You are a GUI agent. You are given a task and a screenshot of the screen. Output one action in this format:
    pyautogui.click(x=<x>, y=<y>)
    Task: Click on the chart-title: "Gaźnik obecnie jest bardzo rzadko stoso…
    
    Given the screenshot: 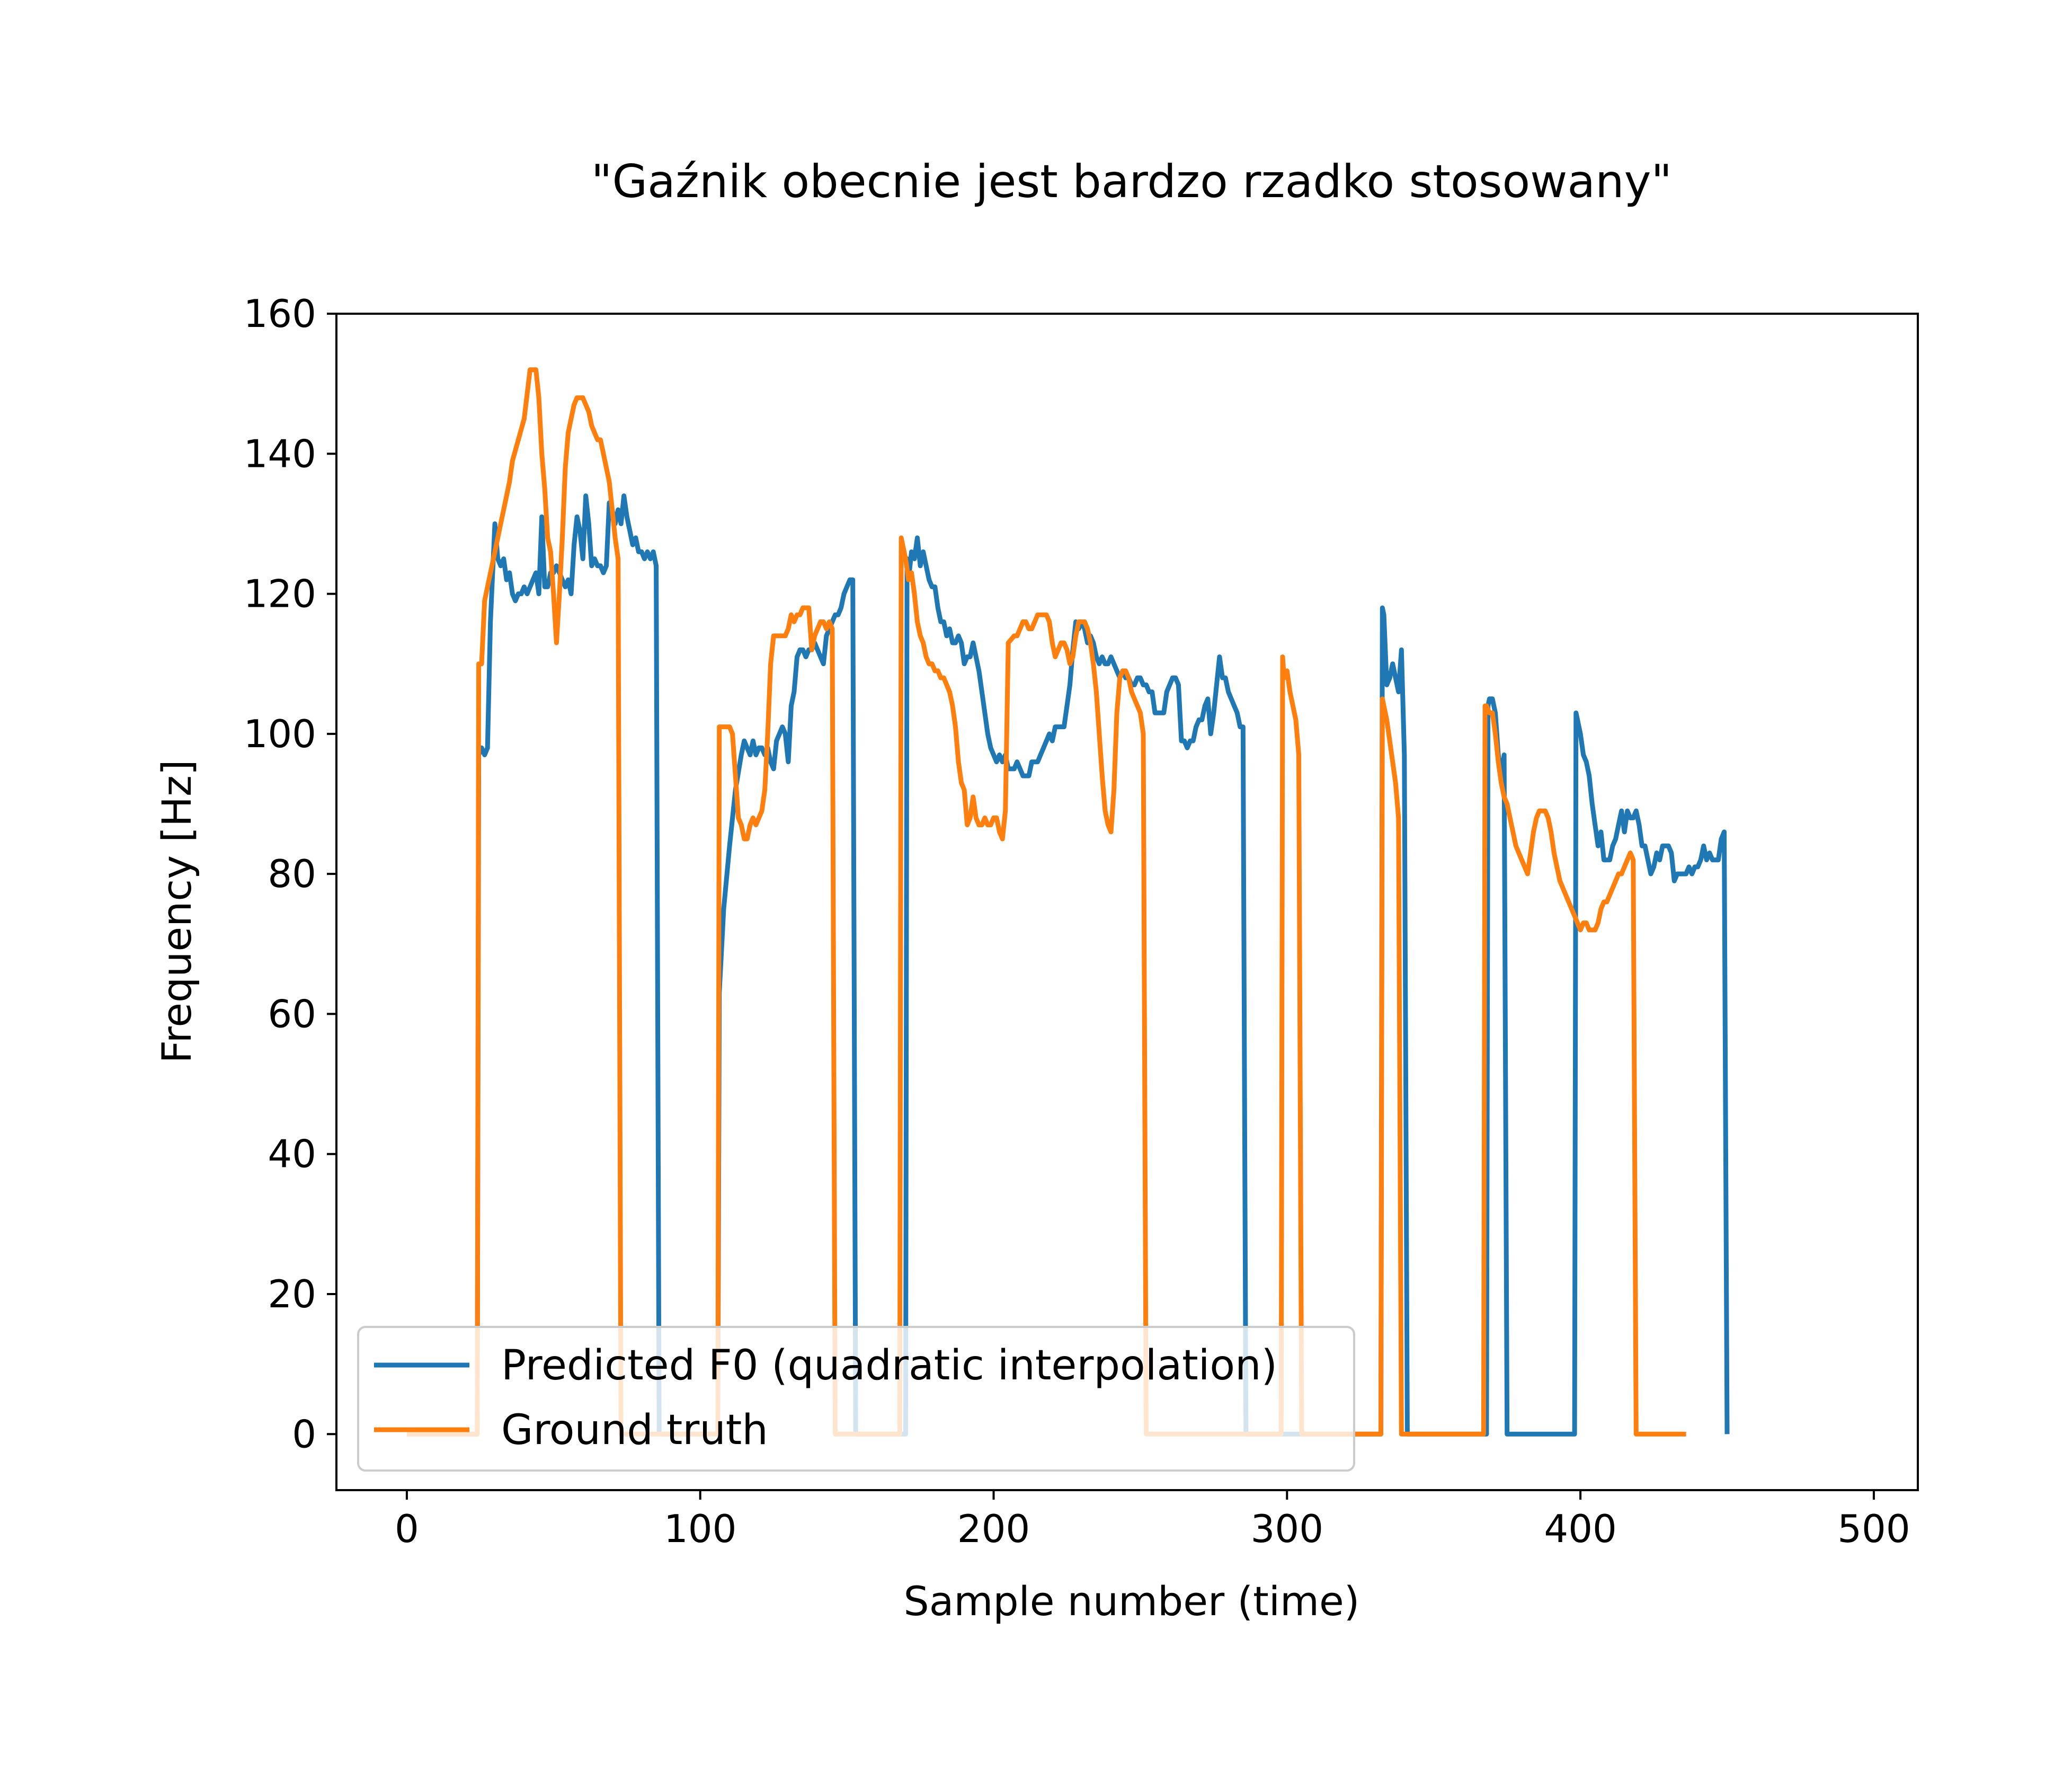 What is the action you would take?
    pyautogui.click(x=1131, y=181)
    